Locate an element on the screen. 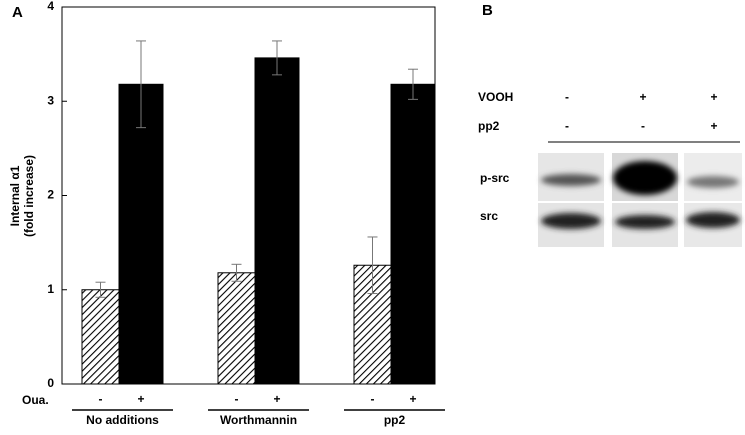 This screenshot has height=435, width=745. band-label: src is located at coordinates (489, 216).